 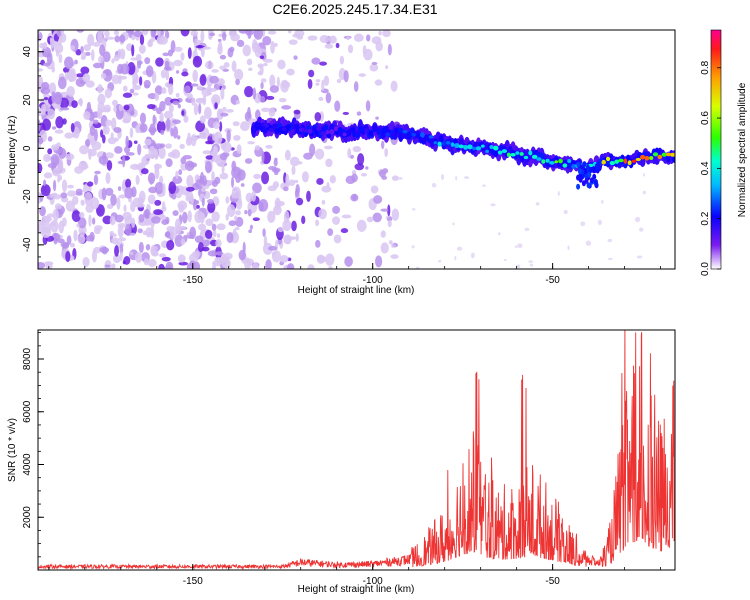 I want to click on snr-xticks: -150 -100 -50, so click(x=355, y=575).